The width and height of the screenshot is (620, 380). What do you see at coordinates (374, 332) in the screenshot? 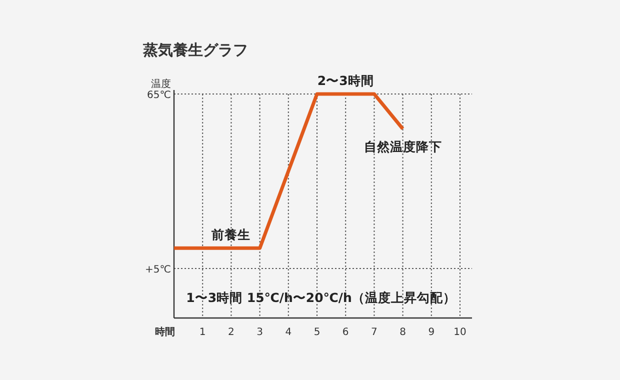
I see `x-tick-label: 7` at bounding box center [374, 332].